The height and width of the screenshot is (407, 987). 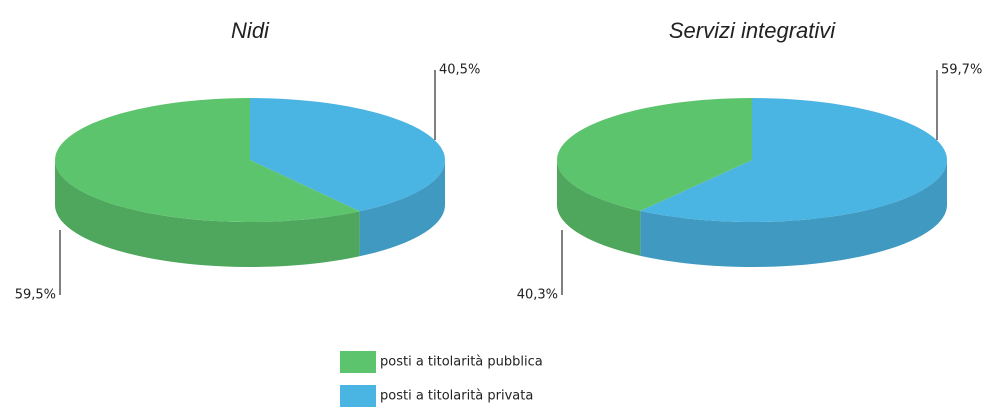 I want to click on legend-label: posti a titolarità privata, so click(x=456, y=396).